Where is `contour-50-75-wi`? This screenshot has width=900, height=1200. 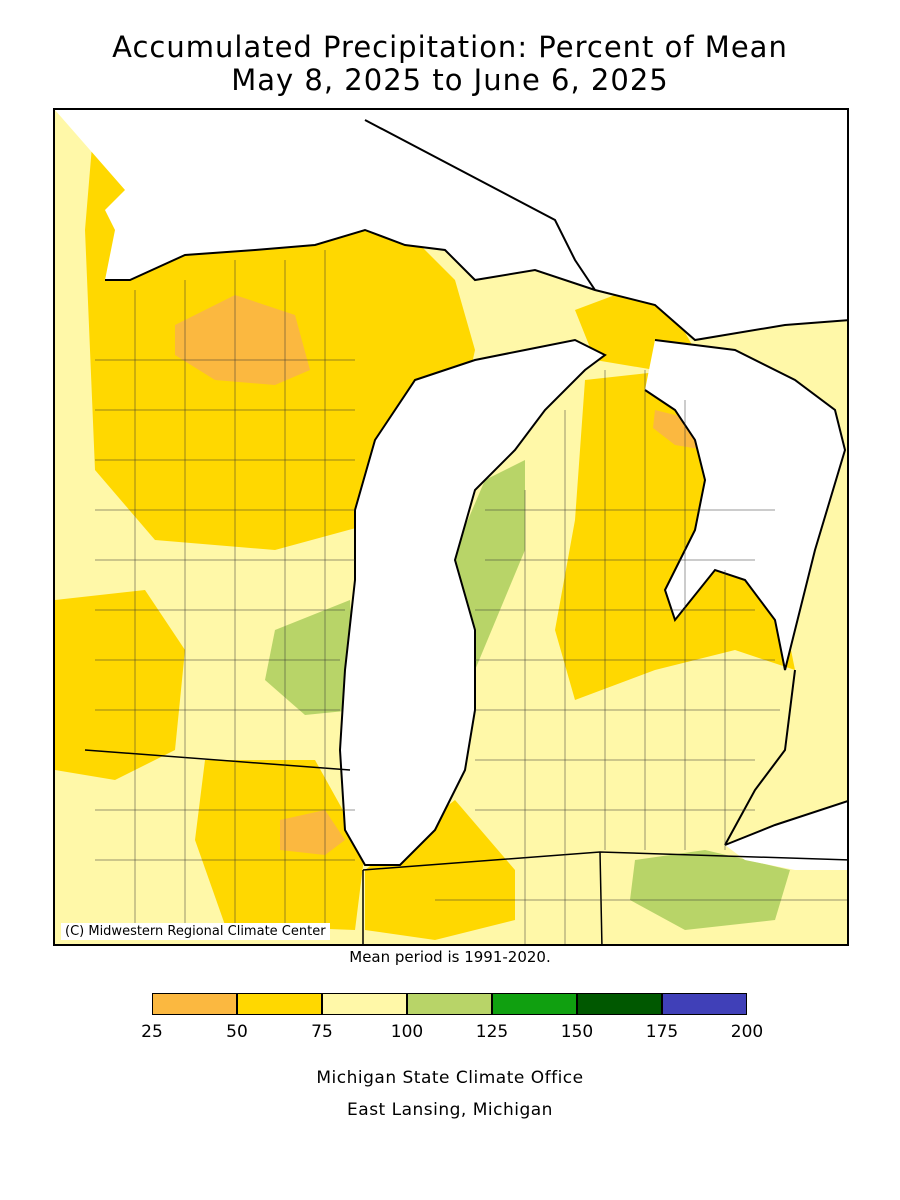 contour-50-75-wi is located at coordinates (120, 685).